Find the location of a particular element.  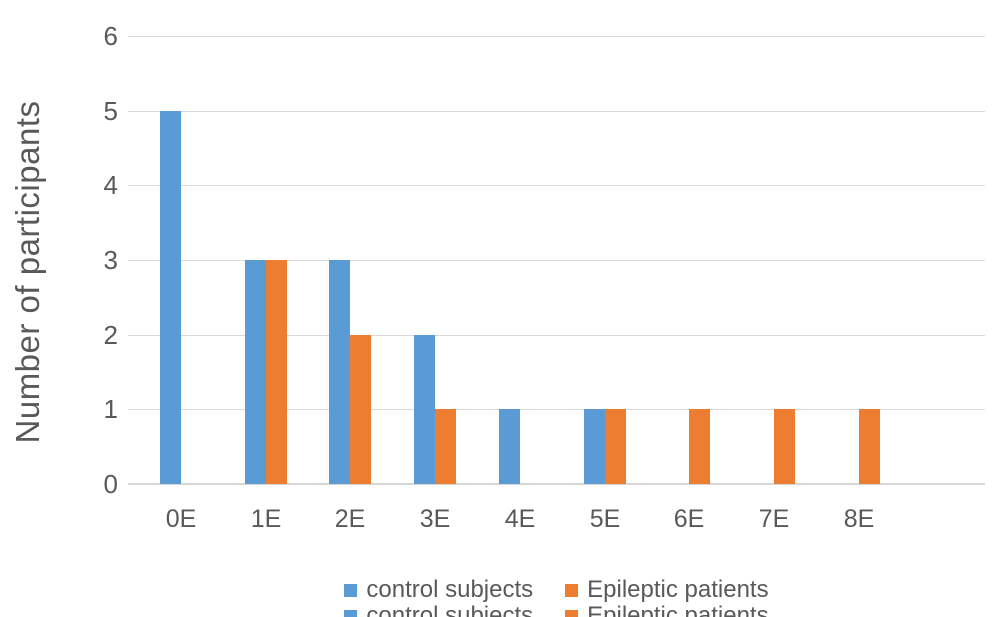

x-tick-label-6E: 6E is located at coordinates (689, 519).